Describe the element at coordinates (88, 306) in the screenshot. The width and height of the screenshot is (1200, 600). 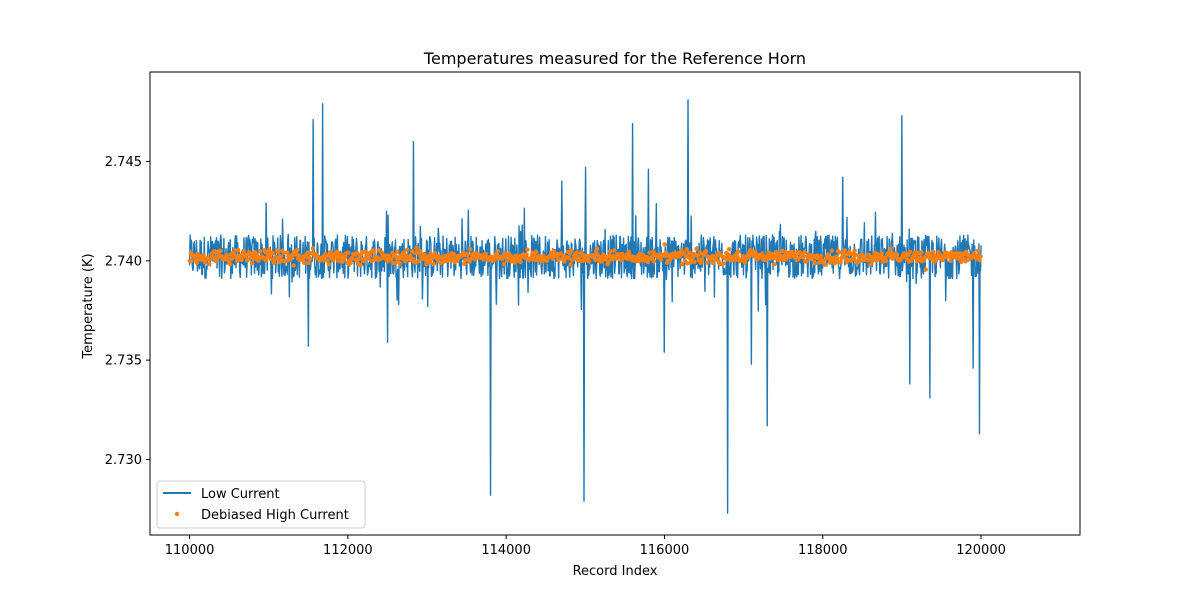
I see `y-axis-label: Temperature (K)` at that location.